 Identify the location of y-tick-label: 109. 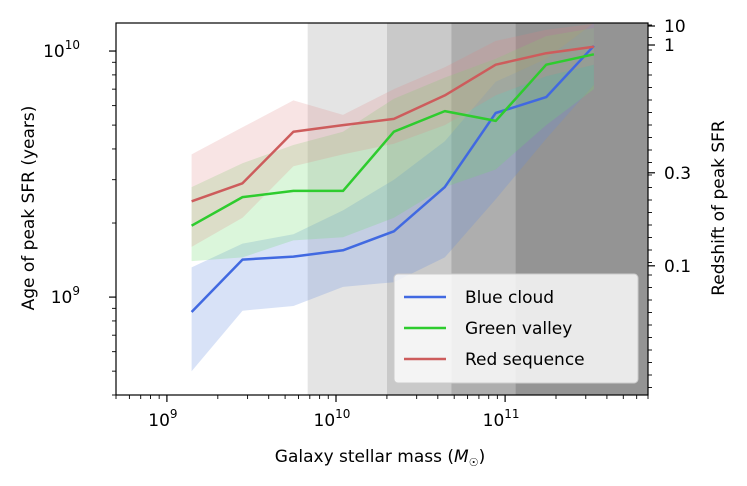
(65, 296).